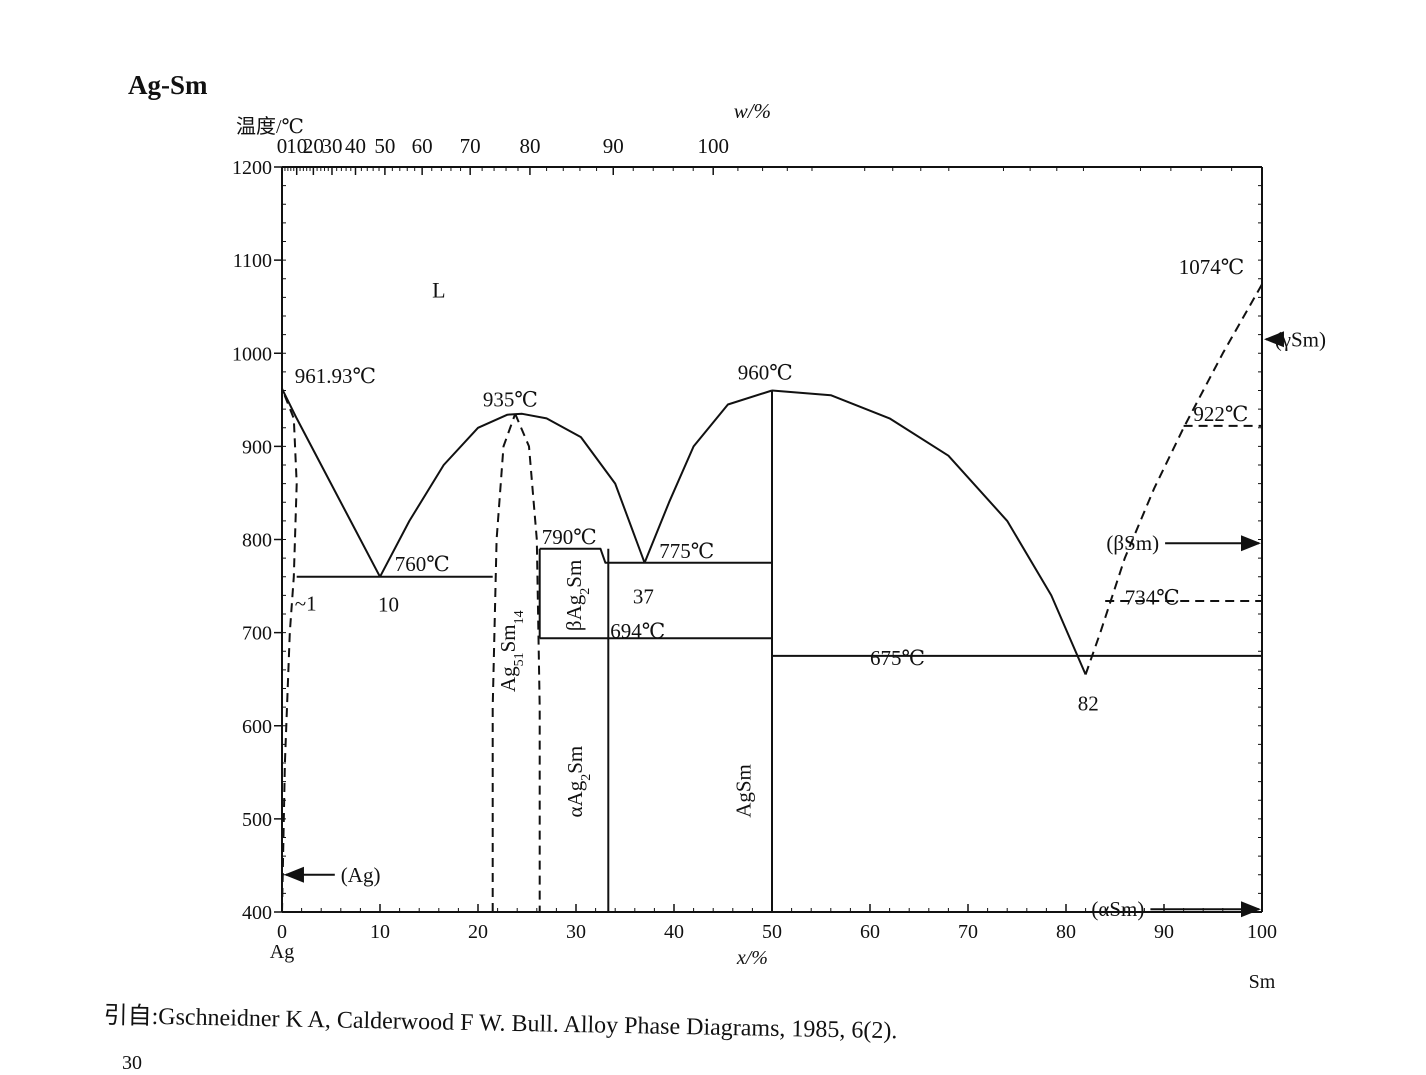  Describe the element at coordinates (257, 447) in the screenshot. I see `y-tick-label: 900` at that location.